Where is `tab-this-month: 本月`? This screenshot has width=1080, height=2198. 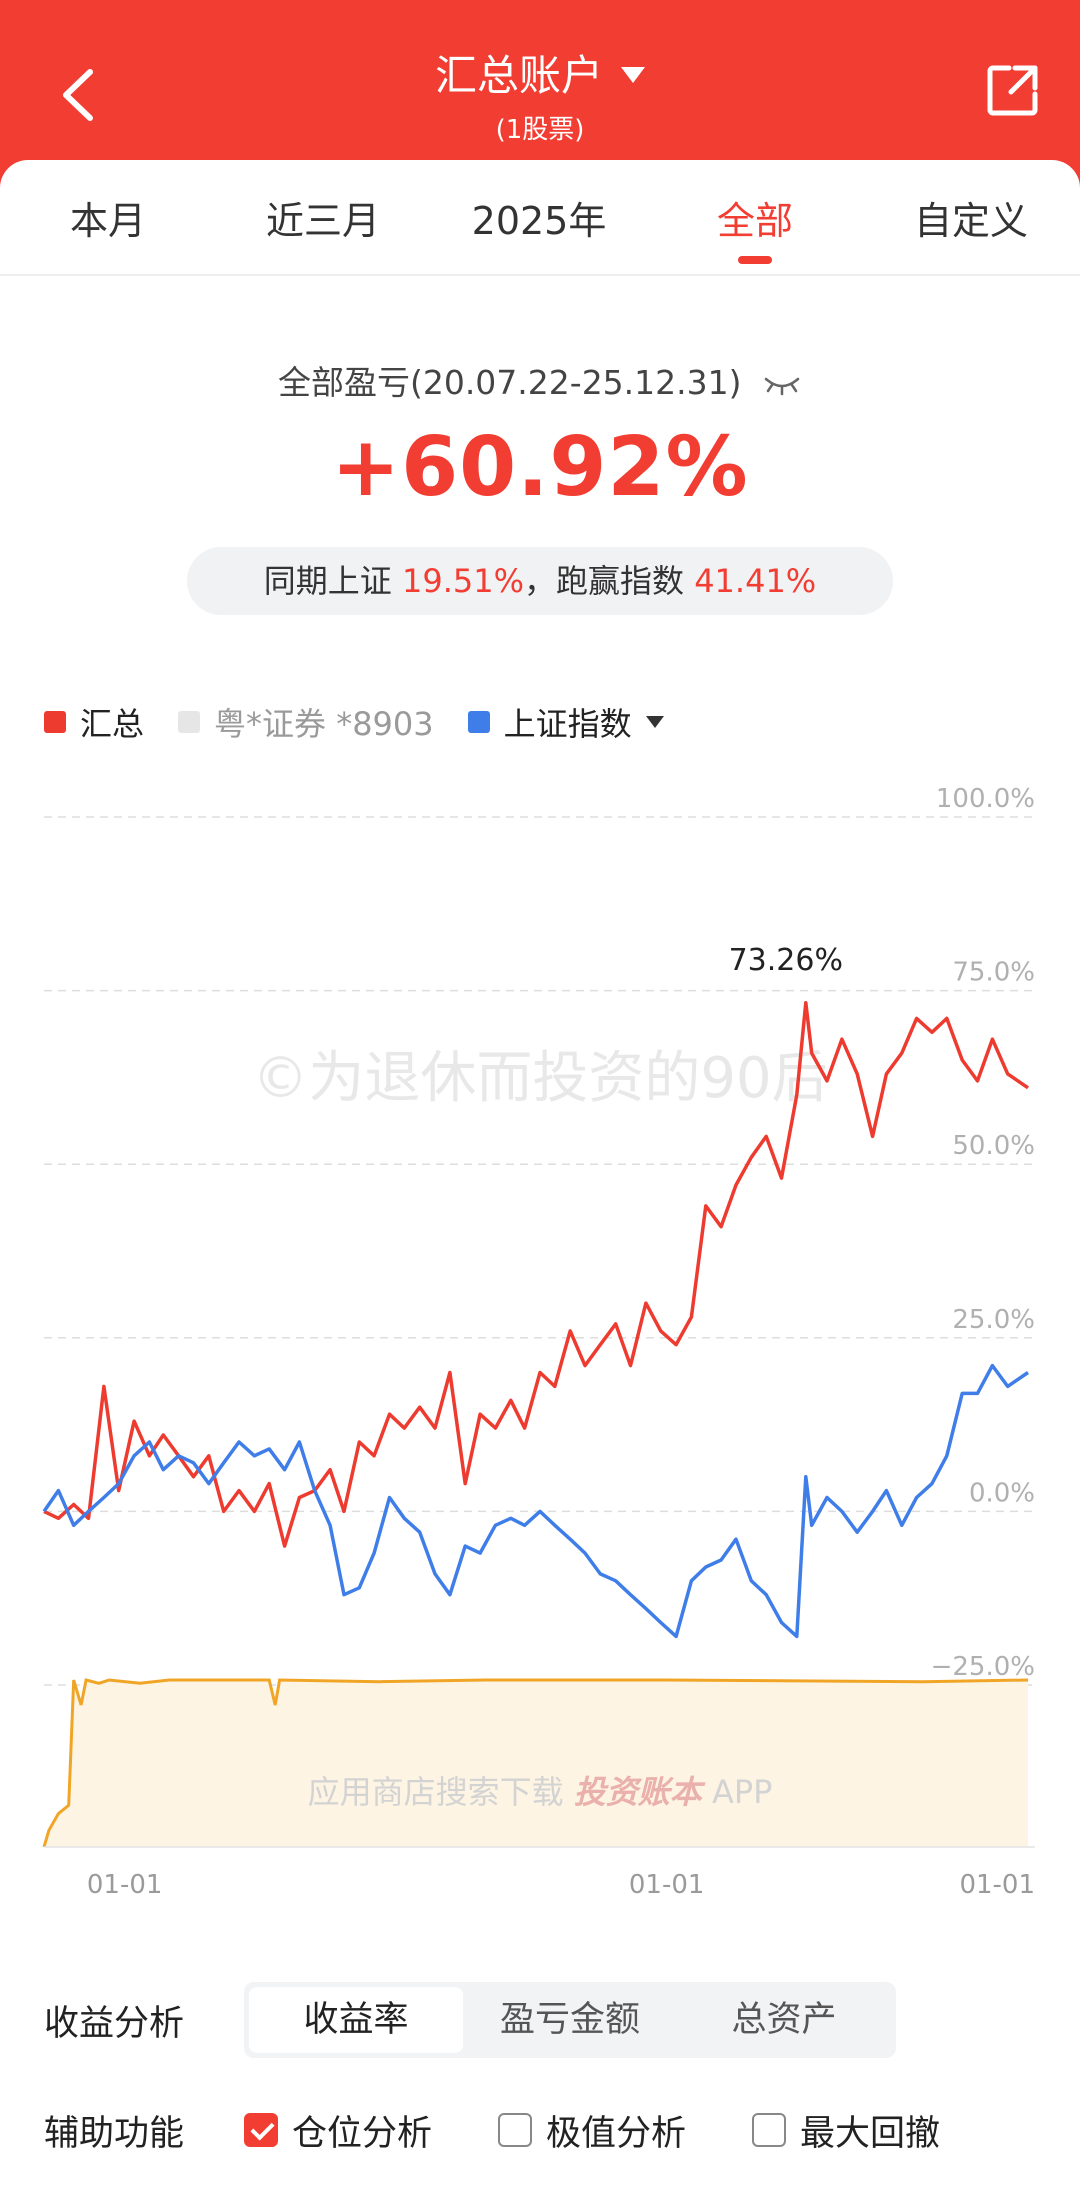
tab-this-month: 本月 is located at coordinates (108, 221).